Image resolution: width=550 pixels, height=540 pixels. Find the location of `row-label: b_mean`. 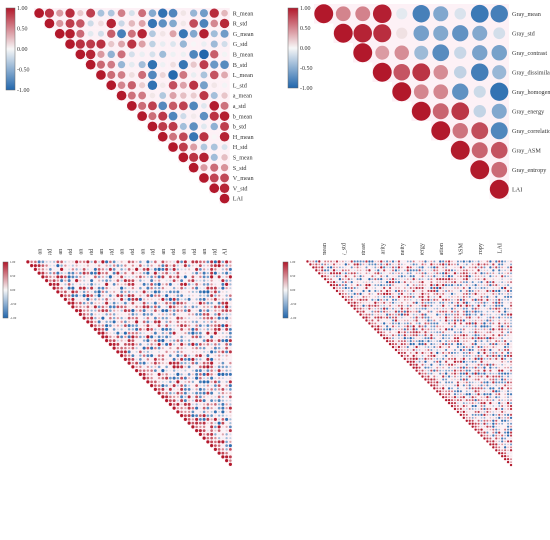

row-label: b_mean is located at coordinates (243, 116).